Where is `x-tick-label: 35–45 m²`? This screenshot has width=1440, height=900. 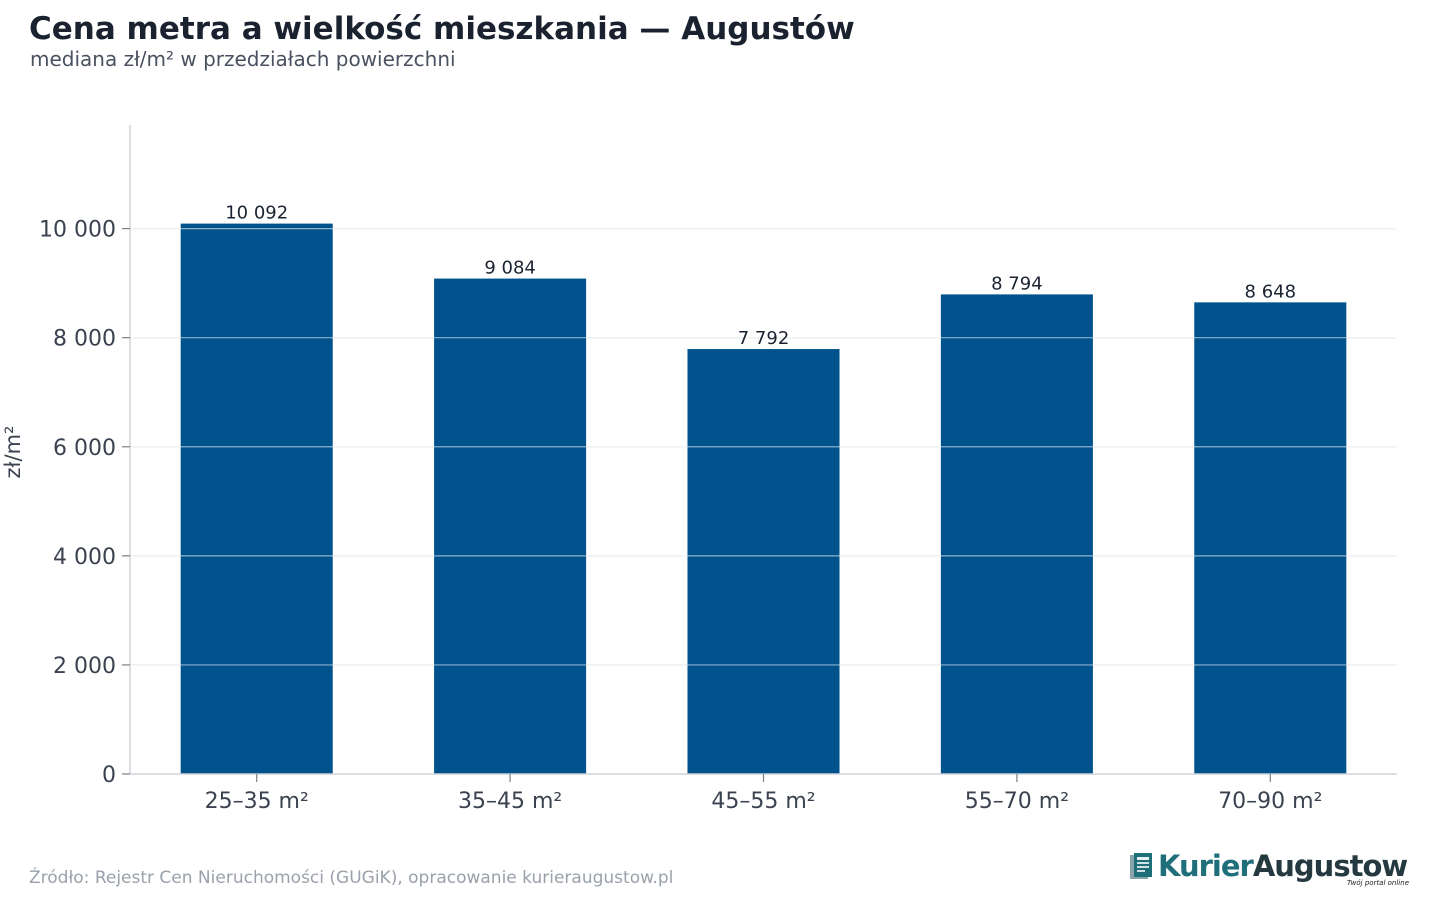 x-tick-label: 35–45 m² is located at coordinates (510, 801).